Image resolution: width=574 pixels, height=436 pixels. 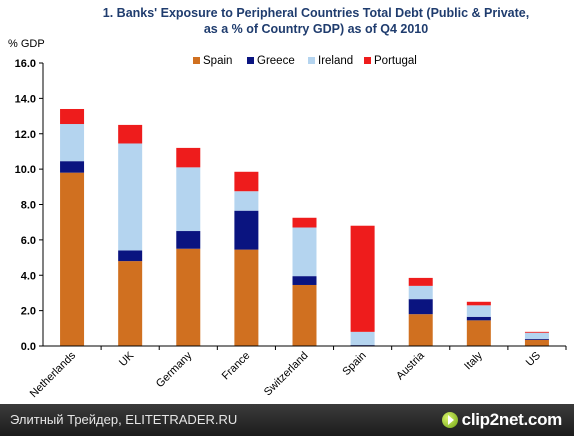 What do you see at coordinates (174, 369) in the screenshot?
I see `x-tick-label: Germany` at bounding box center [174, 369].